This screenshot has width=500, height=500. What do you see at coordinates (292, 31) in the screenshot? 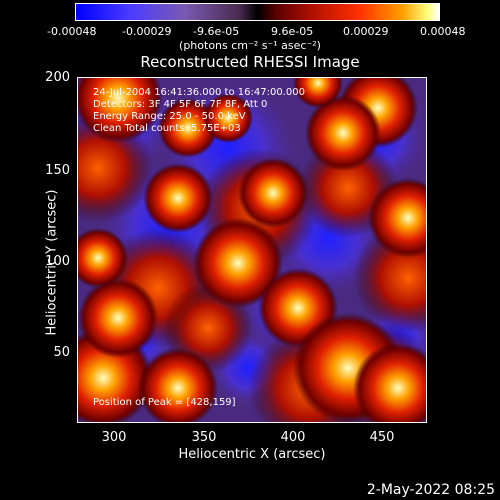
I see `colorbar-tick: 9.6e-05` at bounding box center [292, 31].